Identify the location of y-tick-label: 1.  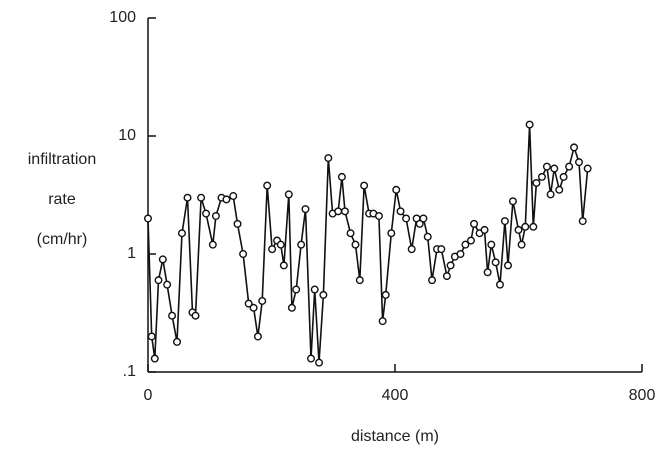
(131, 253).